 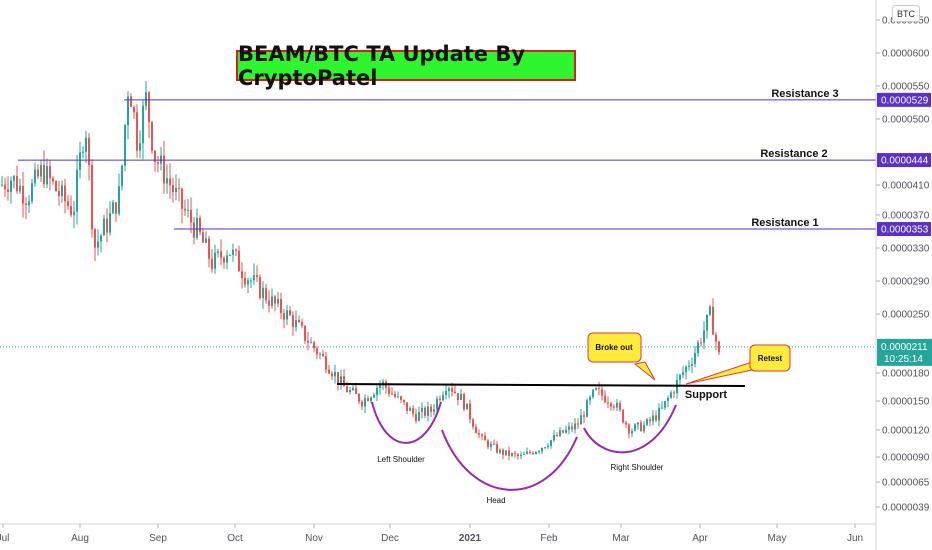 What do you see at coordinates (904, 160) in the screenshot?
I see `resistance-price-tag` at bounding box center [904, 160].